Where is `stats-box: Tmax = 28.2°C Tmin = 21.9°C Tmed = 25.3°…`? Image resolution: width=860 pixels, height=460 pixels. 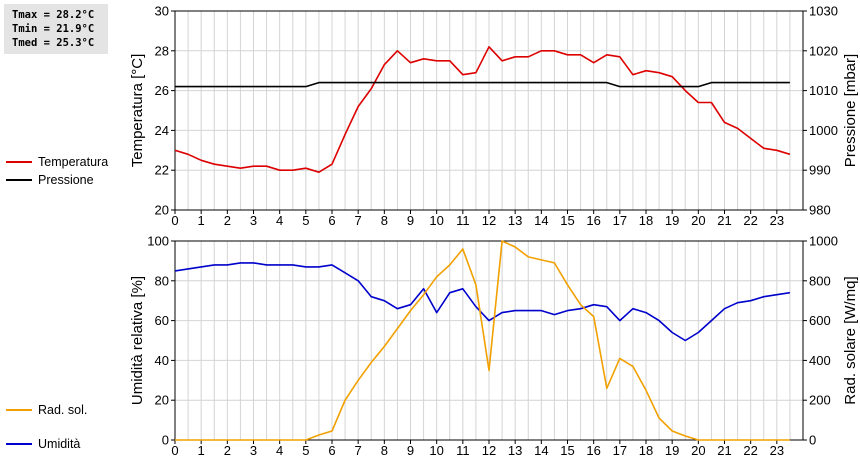 stats-box: Tmax = 28.2°C Tmin = 21.9°C Tmed = 25.3°… is located at coordinates (56, 29).